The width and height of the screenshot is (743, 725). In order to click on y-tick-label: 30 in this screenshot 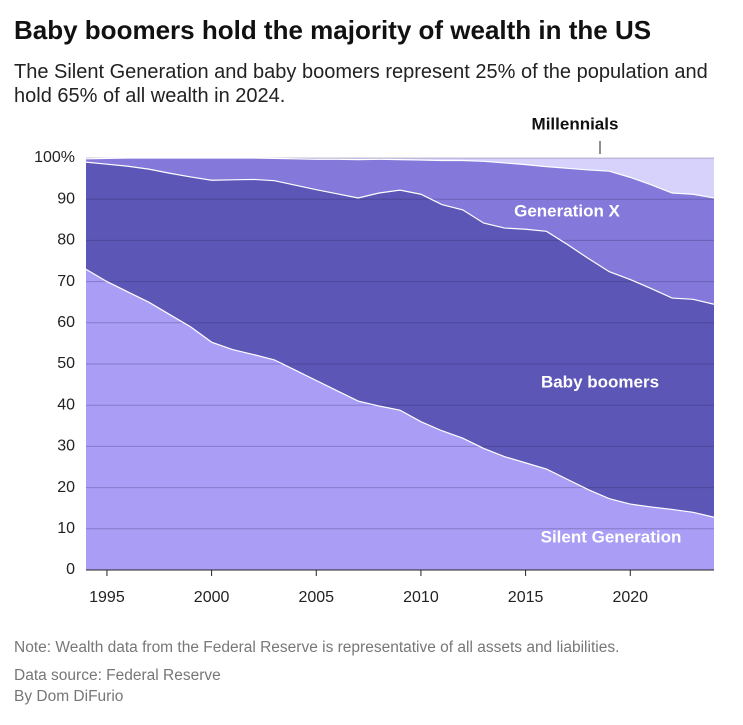, I will do `click(66, 446)`.